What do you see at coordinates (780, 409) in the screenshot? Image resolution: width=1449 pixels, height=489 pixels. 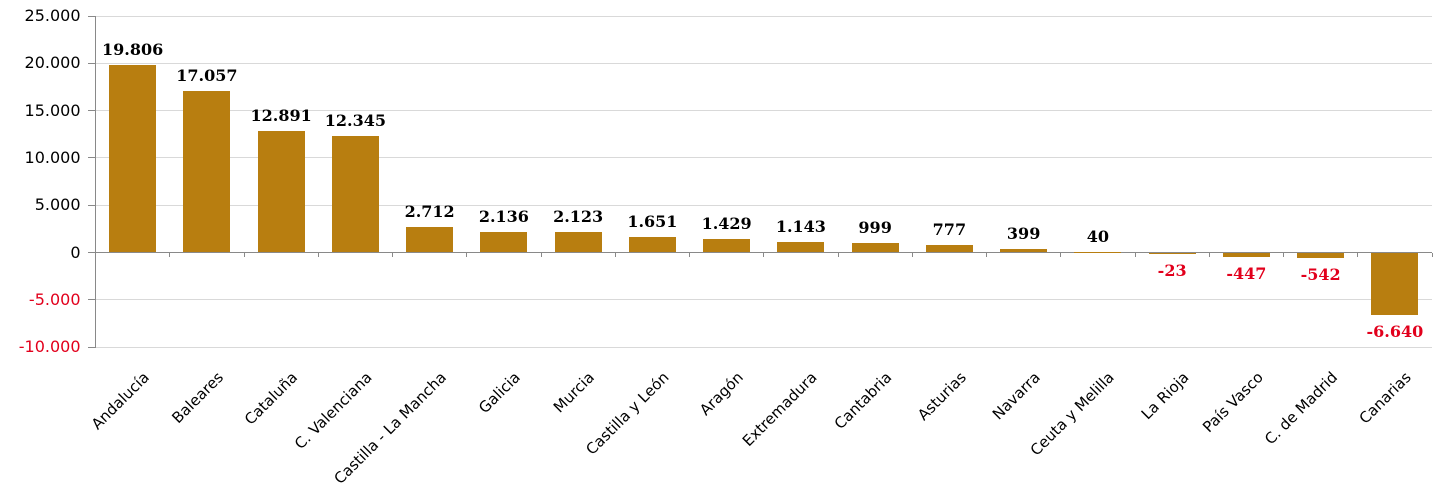 I see `x-axis-label: Extremadura` at bounding box center [780, 409].